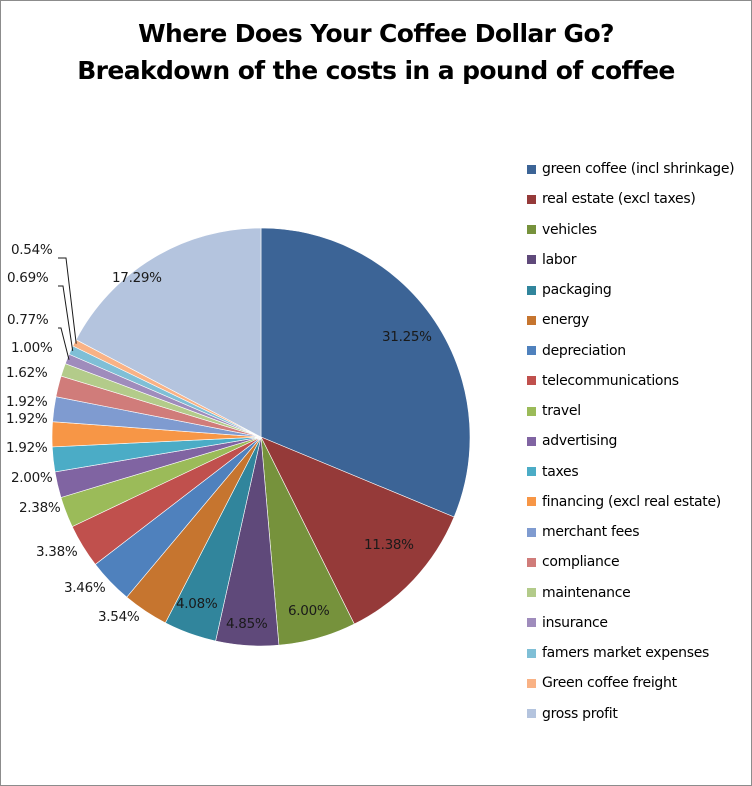  I want to click on legend-label: taxes, so click(560, 471).